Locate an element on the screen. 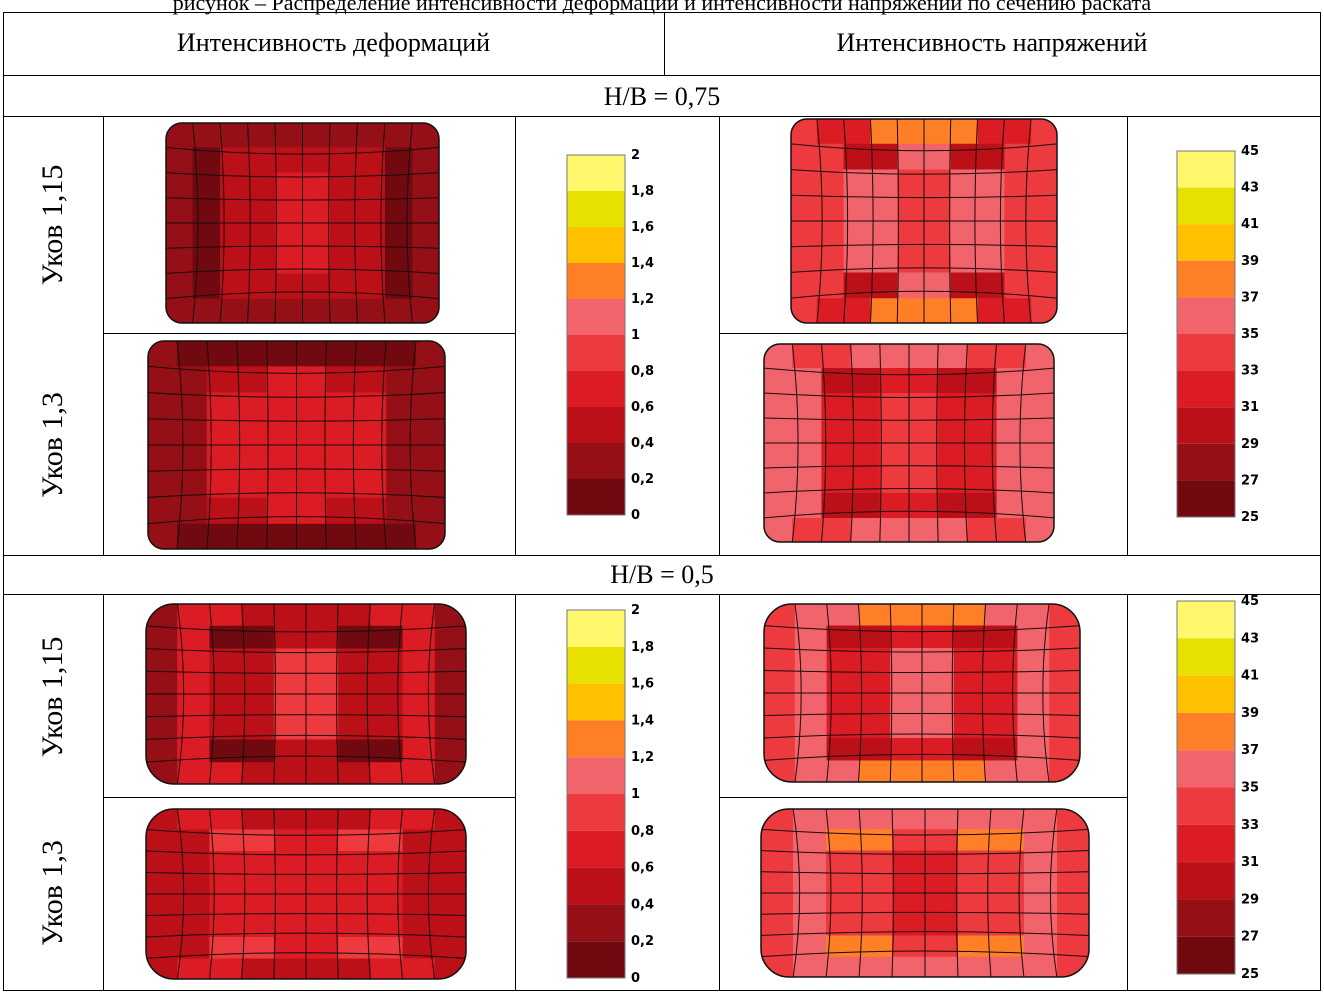  scale-tick-label: 1,8 is located at coordinates (642, 191).